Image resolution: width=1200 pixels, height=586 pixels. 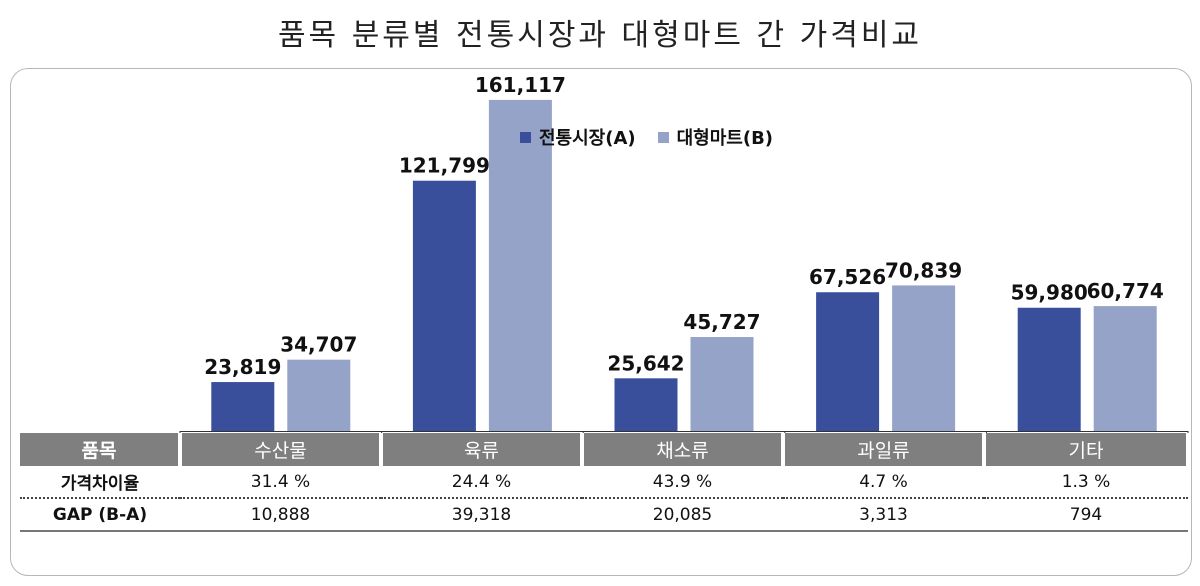 I want to click on chart-legend: 전통시장(A) 대형마트(B), so click(x=646, y=137).